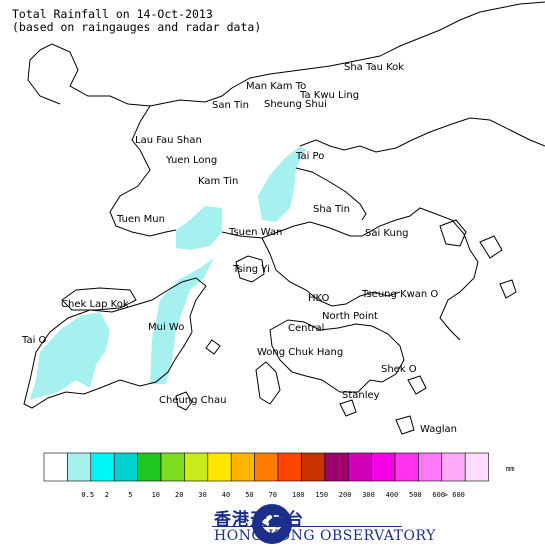 The width and height of the screenshot is (545, 550). I want to click on place-label: Tuen Mun, so click(140, 219).